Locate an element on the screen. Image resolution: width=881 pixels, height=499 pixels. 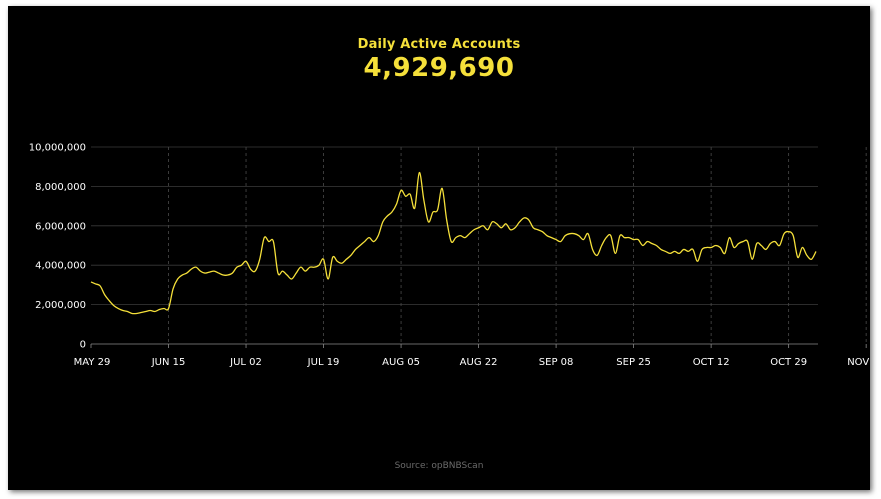
y-tick-label: 2,000,000 is located at coordinates (60, 305).